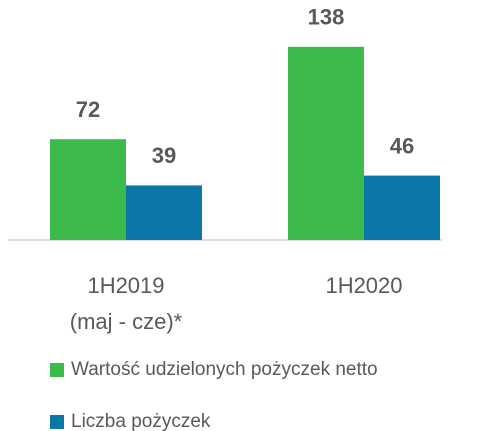 This screenshot has height=431, width=479. I want to click on value-label: 39, so click(164, 155).